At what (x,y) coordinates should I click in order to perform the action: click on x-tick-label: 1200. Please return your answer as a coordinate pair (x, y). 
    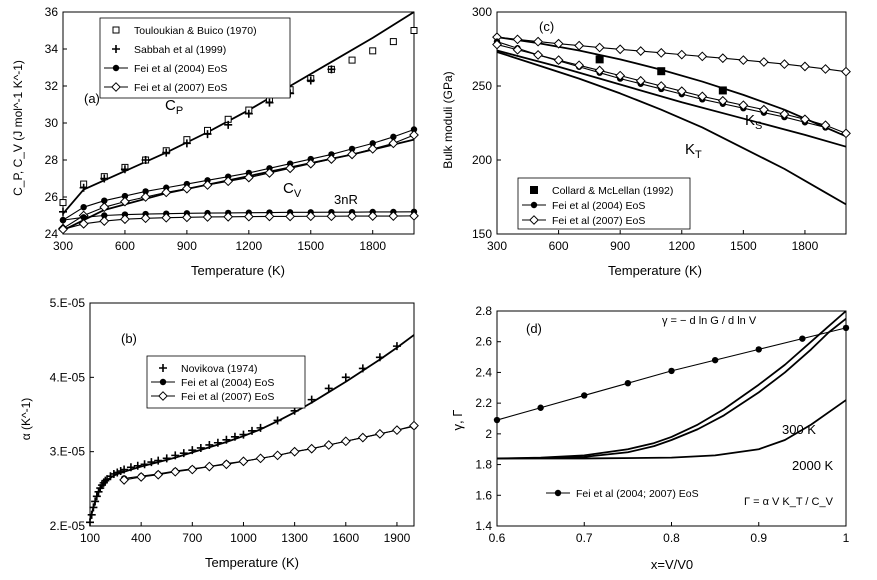
    Looking at the image, I should click on (681, 246).